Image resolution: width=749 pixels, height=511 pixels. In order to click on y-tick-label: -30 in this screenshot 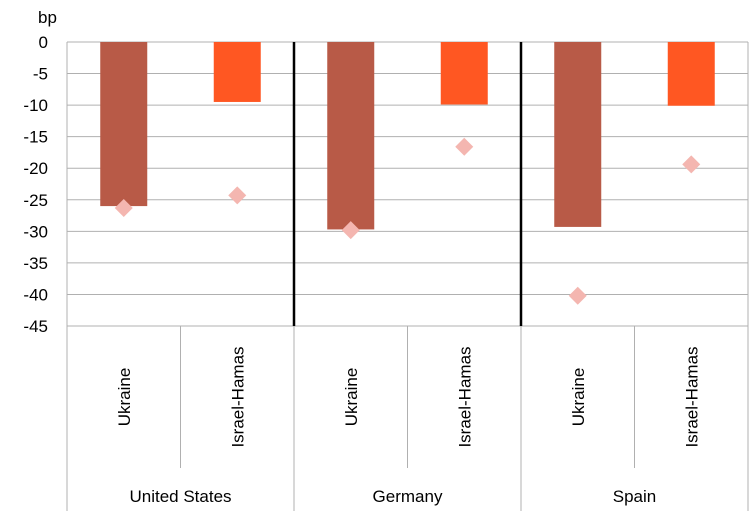, I will do `click(35, 231)`.